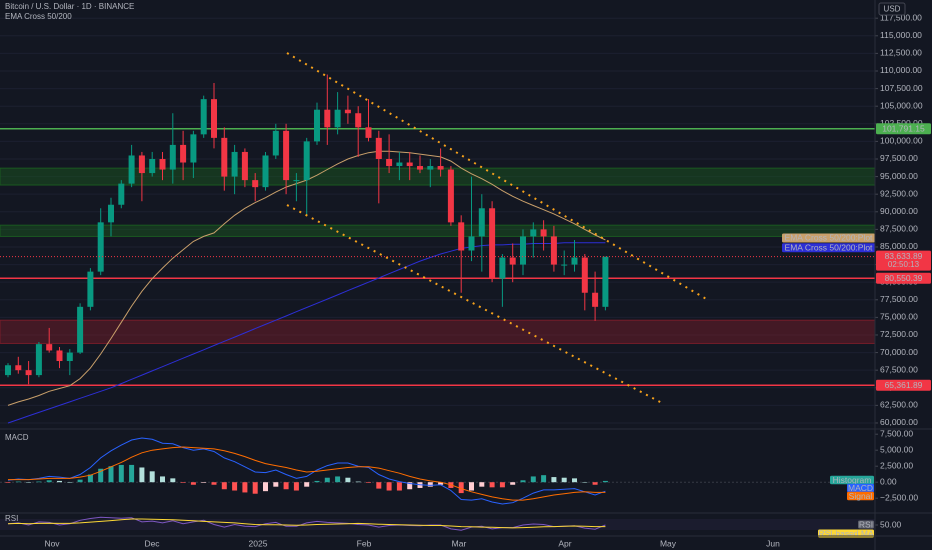  What do you see at coordinates (904, 256) in the screenshot?
I see `current-price: 83,633.89` at bounding box center [904, 256].